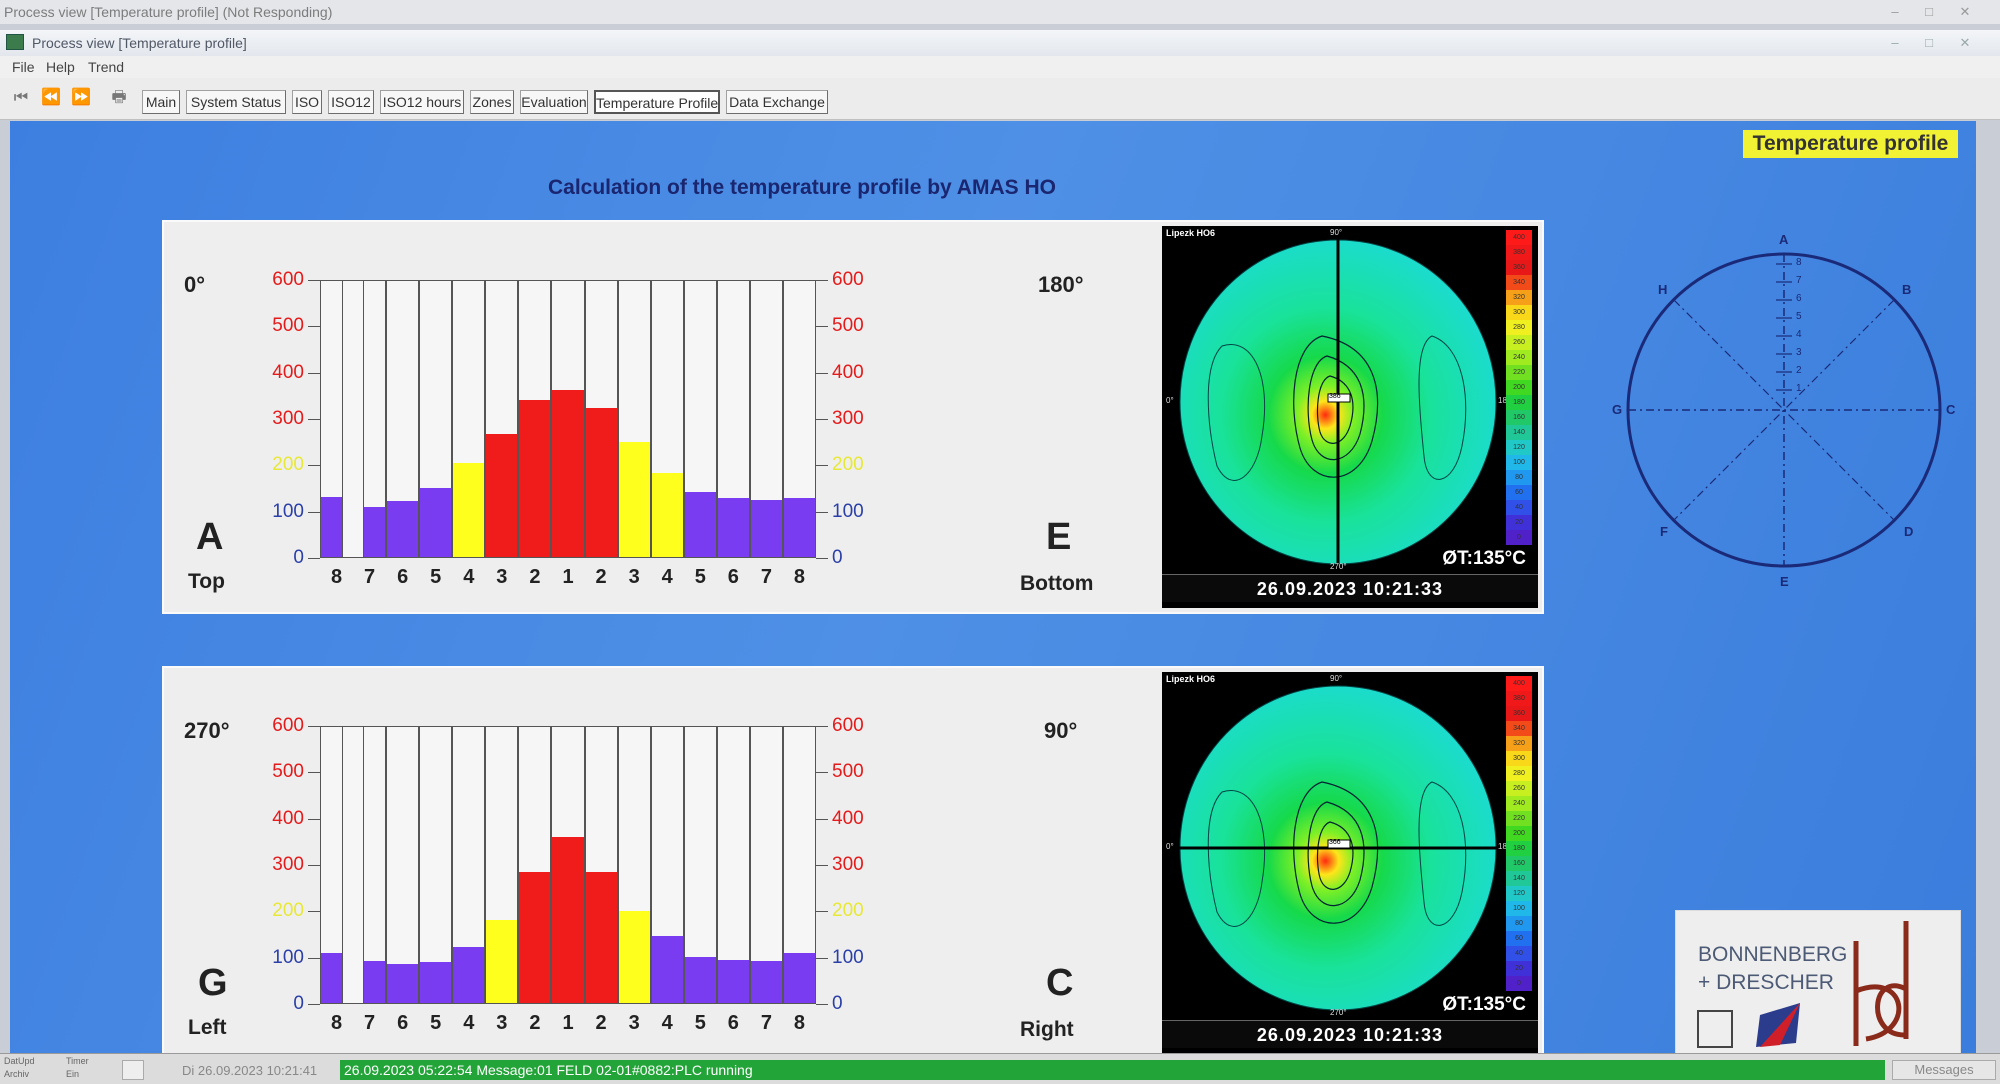  Describe the element at coordinates (1519, 878) in the screenshot. I see `scale-step: 140` at that location.